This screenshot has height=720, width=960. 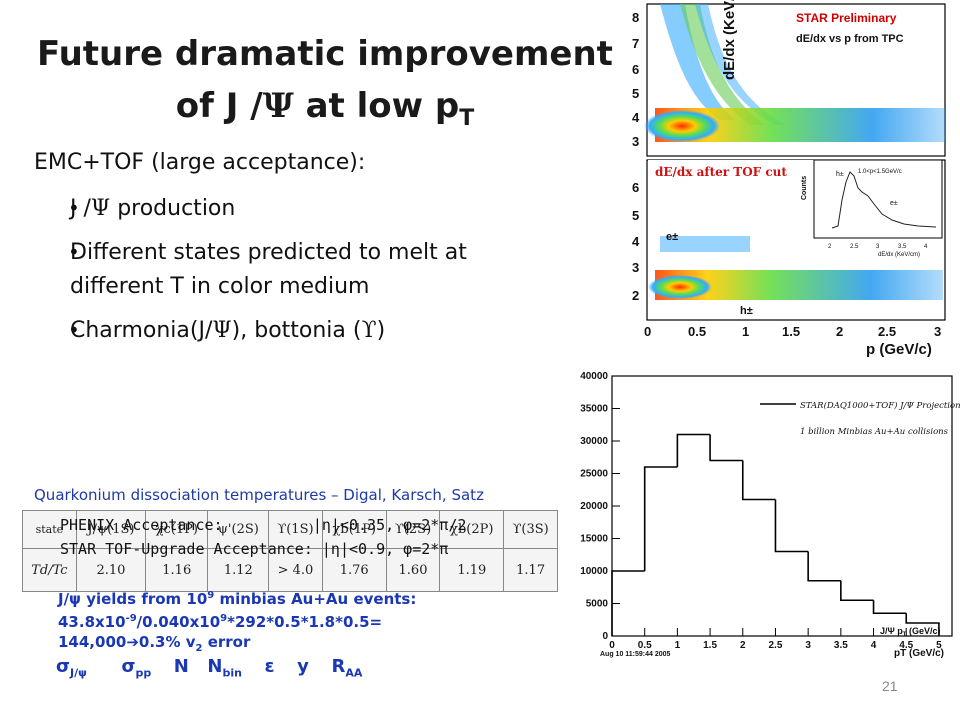 I want to click on hist-y-tick: 25000, so click(x=594, y=474).